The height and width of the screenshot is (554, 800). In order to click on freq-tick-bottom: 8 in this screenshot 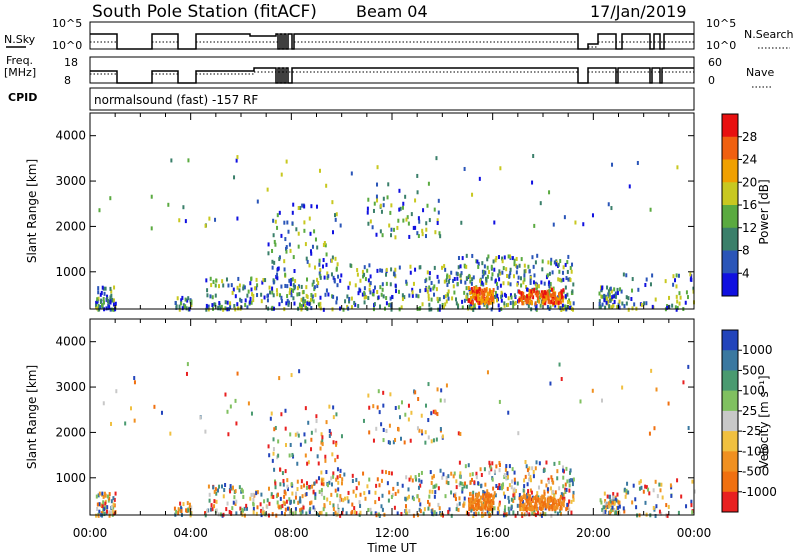, I will do `click(67, 80)`.